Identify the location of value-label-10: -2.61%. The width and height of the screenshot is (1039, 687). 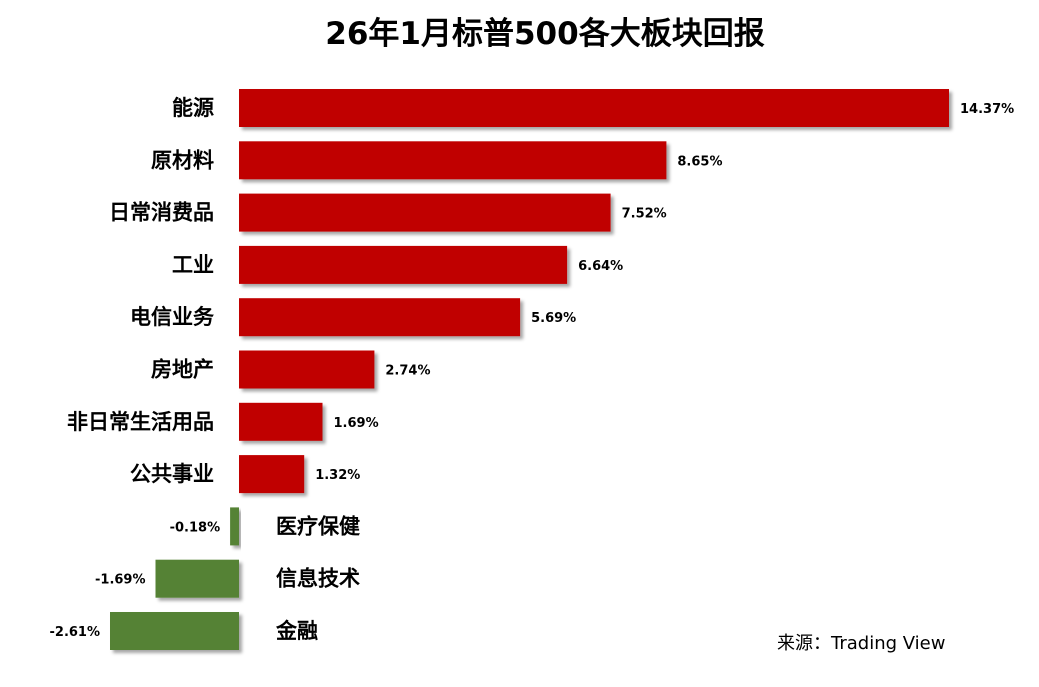
(75, 632).